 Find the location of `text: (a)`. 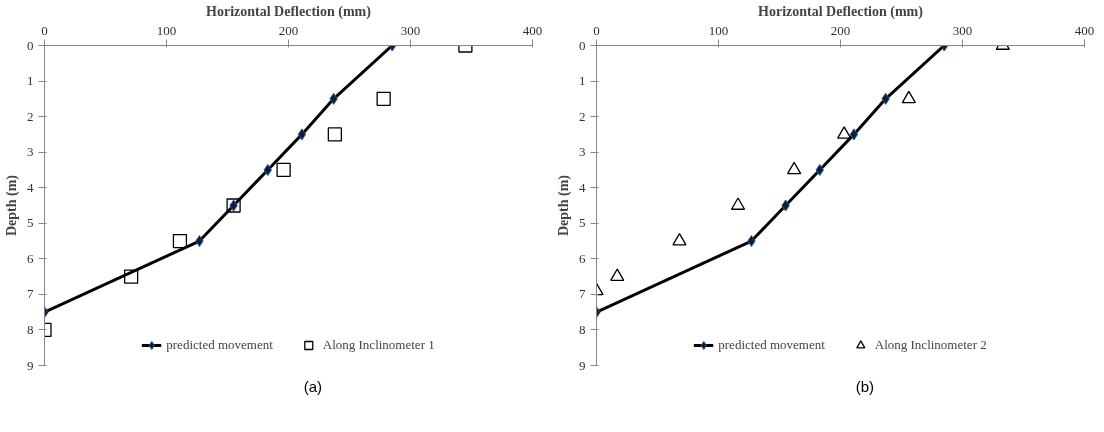

text: (a) is located at coordinates (313, 386).